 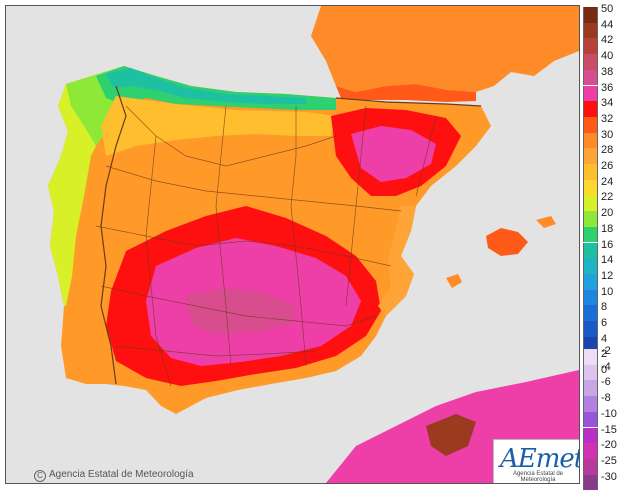 I want to click on aemet-logo-subtitle: Agencia Estatal de Meteorología, so click(x=538, y=477).